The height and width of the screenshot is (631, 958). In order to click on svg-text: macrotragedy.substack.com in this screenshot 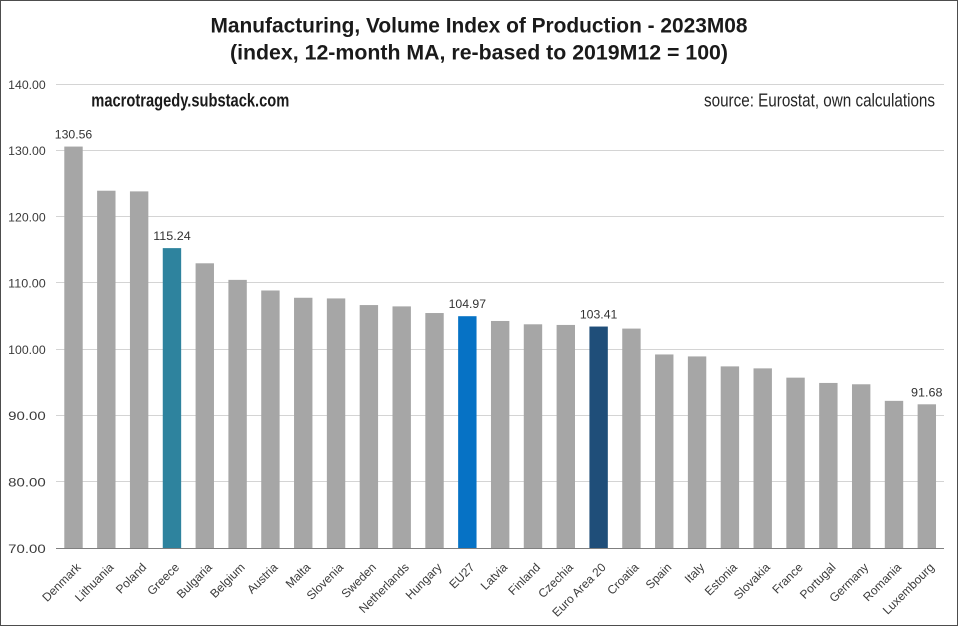, I will do `click(190, 101)`.